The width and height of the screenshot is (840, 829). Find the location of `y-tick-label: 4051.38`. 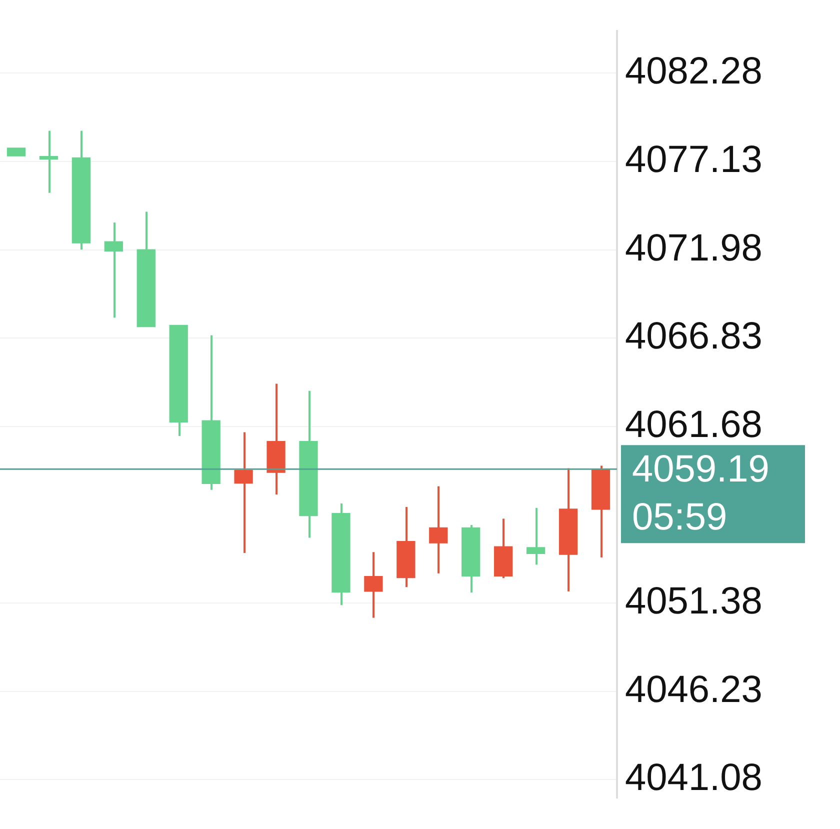

y-tick-label: 4051.38 is located at coordinates (693, 601).